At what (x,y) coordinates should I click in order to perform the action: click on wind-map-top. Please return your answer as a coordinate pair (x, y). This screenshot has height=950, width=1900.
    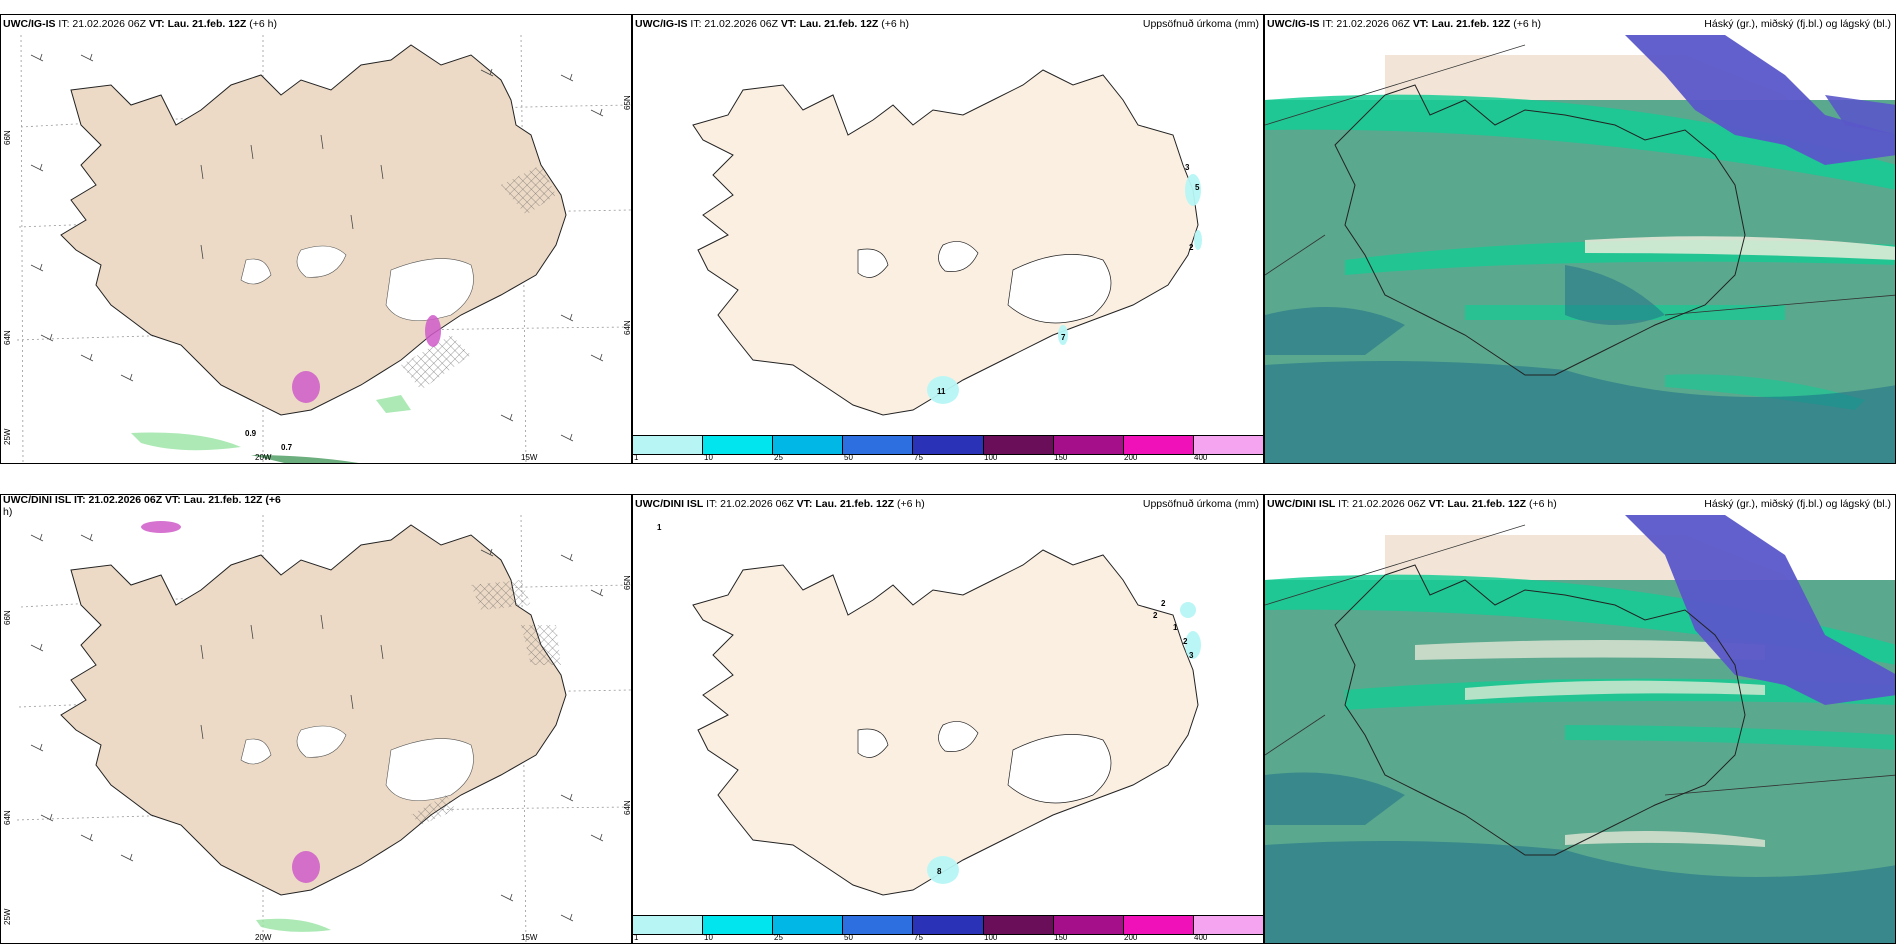
    Looking at the image, I should click on (323, 248).